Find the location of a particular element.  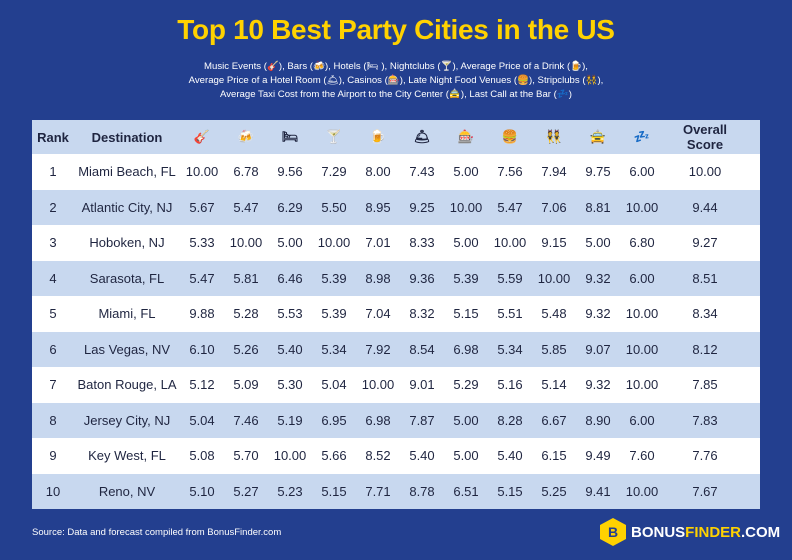

score-cell: 5.12 is located at coordinates (202, 385).